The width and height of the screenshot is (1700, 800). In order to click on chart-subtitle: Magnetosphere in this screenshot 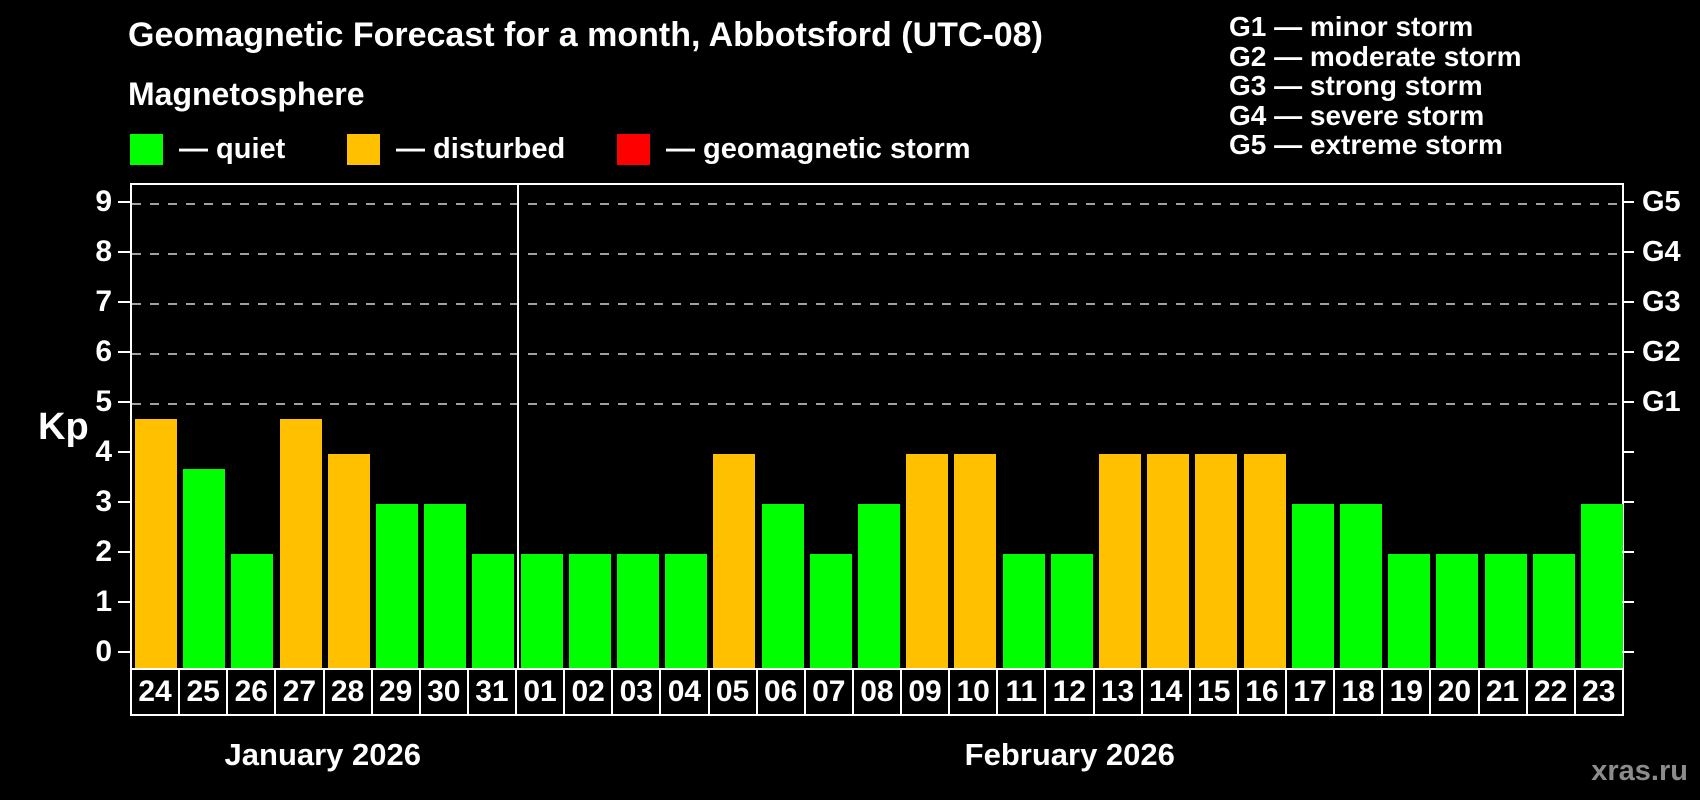, I will do `click(246, 94)`.